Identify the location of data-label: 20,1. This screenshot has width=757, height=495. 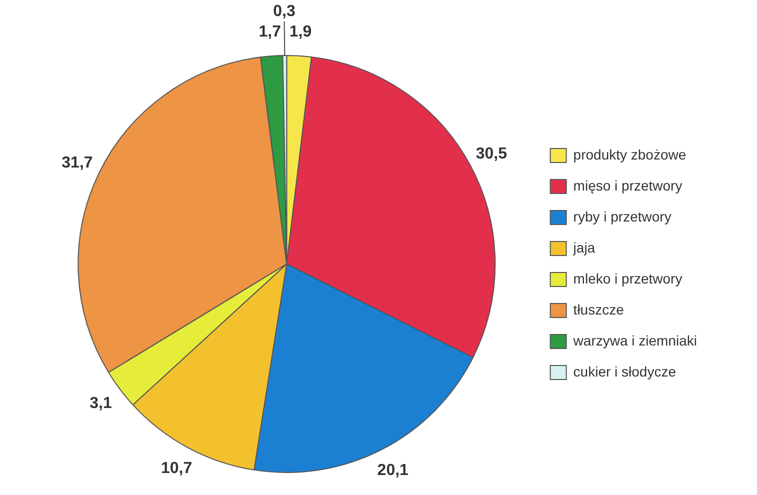
(393, 471).